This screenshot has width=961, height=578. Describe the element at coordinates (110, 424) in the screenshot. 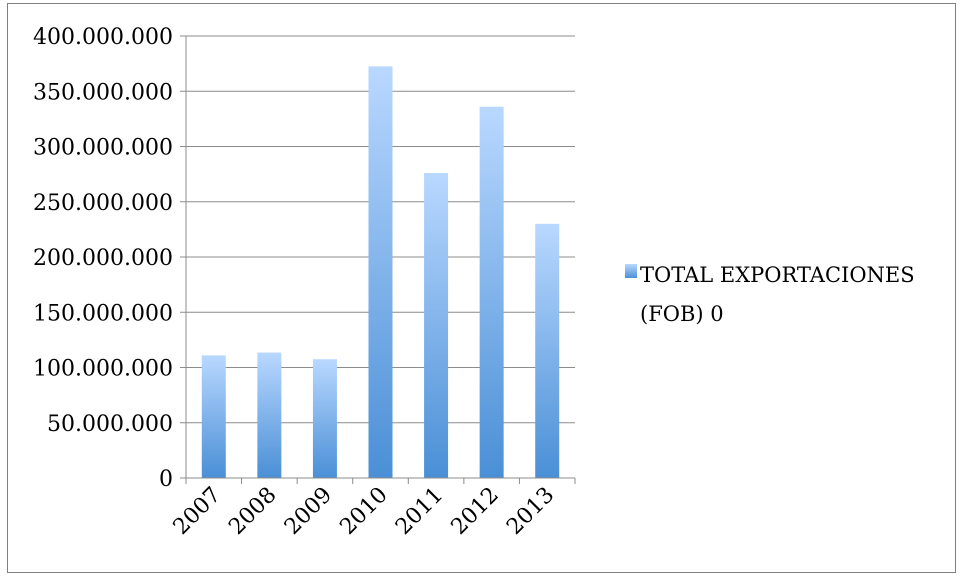

I see `y-tick-label: 50.000.000` at that location.